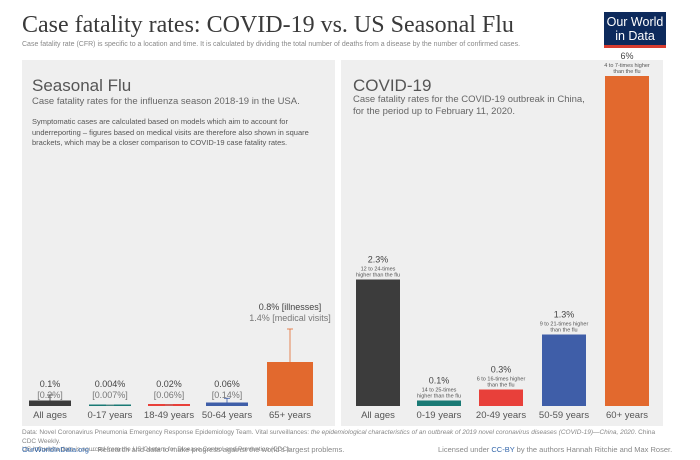  What do you see at coordinates (110, 395) in the screenshot?
I see `flu-medical-label-1: [0.007%]` at bounding box center [110, 395].